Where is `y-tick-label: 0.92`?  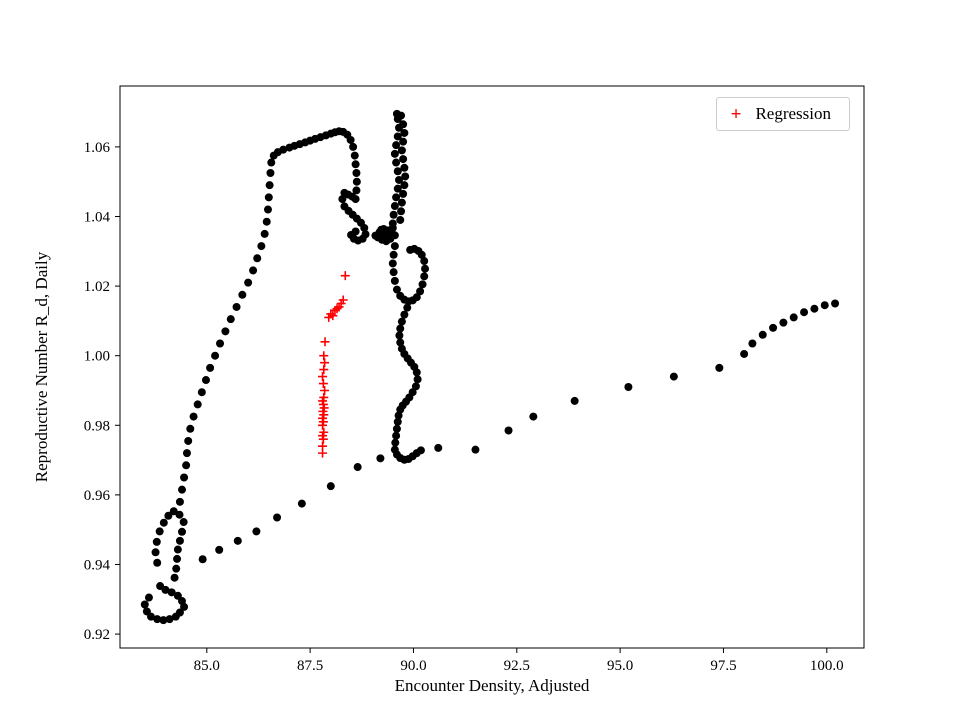
y-tick-label: 0.92 is located at coordinates (97, 635).